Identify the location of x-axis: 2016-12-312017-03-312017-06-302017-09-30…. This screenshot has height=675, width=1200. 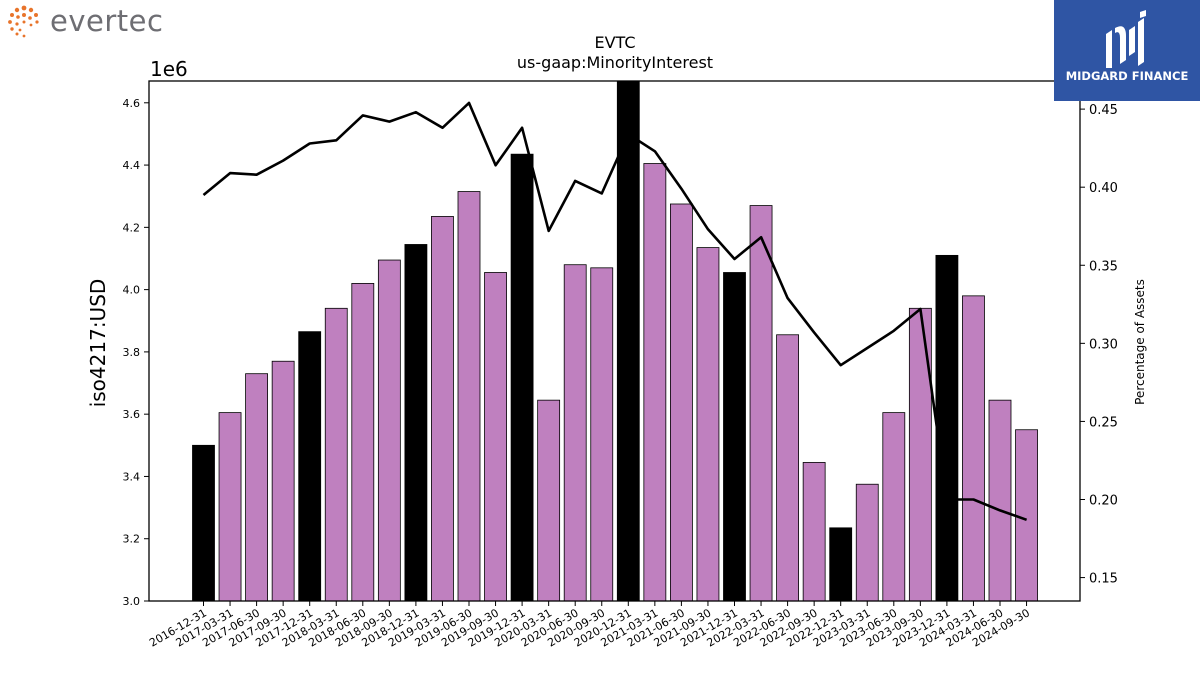
(589, 625).